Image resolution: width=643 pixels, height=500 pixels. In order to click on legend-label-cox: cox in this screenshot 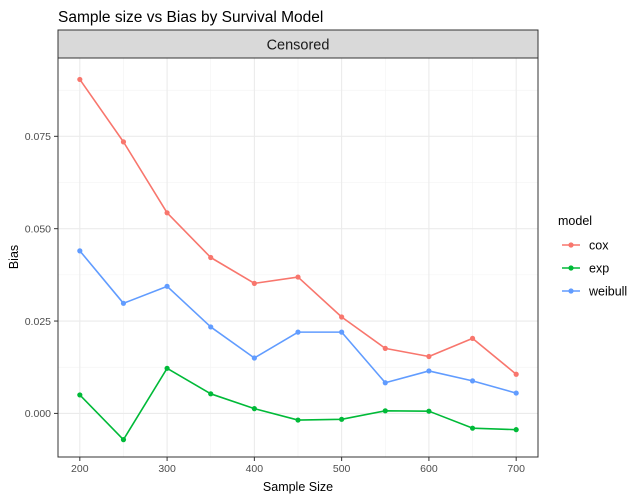, I will do `click(599, 246)`.